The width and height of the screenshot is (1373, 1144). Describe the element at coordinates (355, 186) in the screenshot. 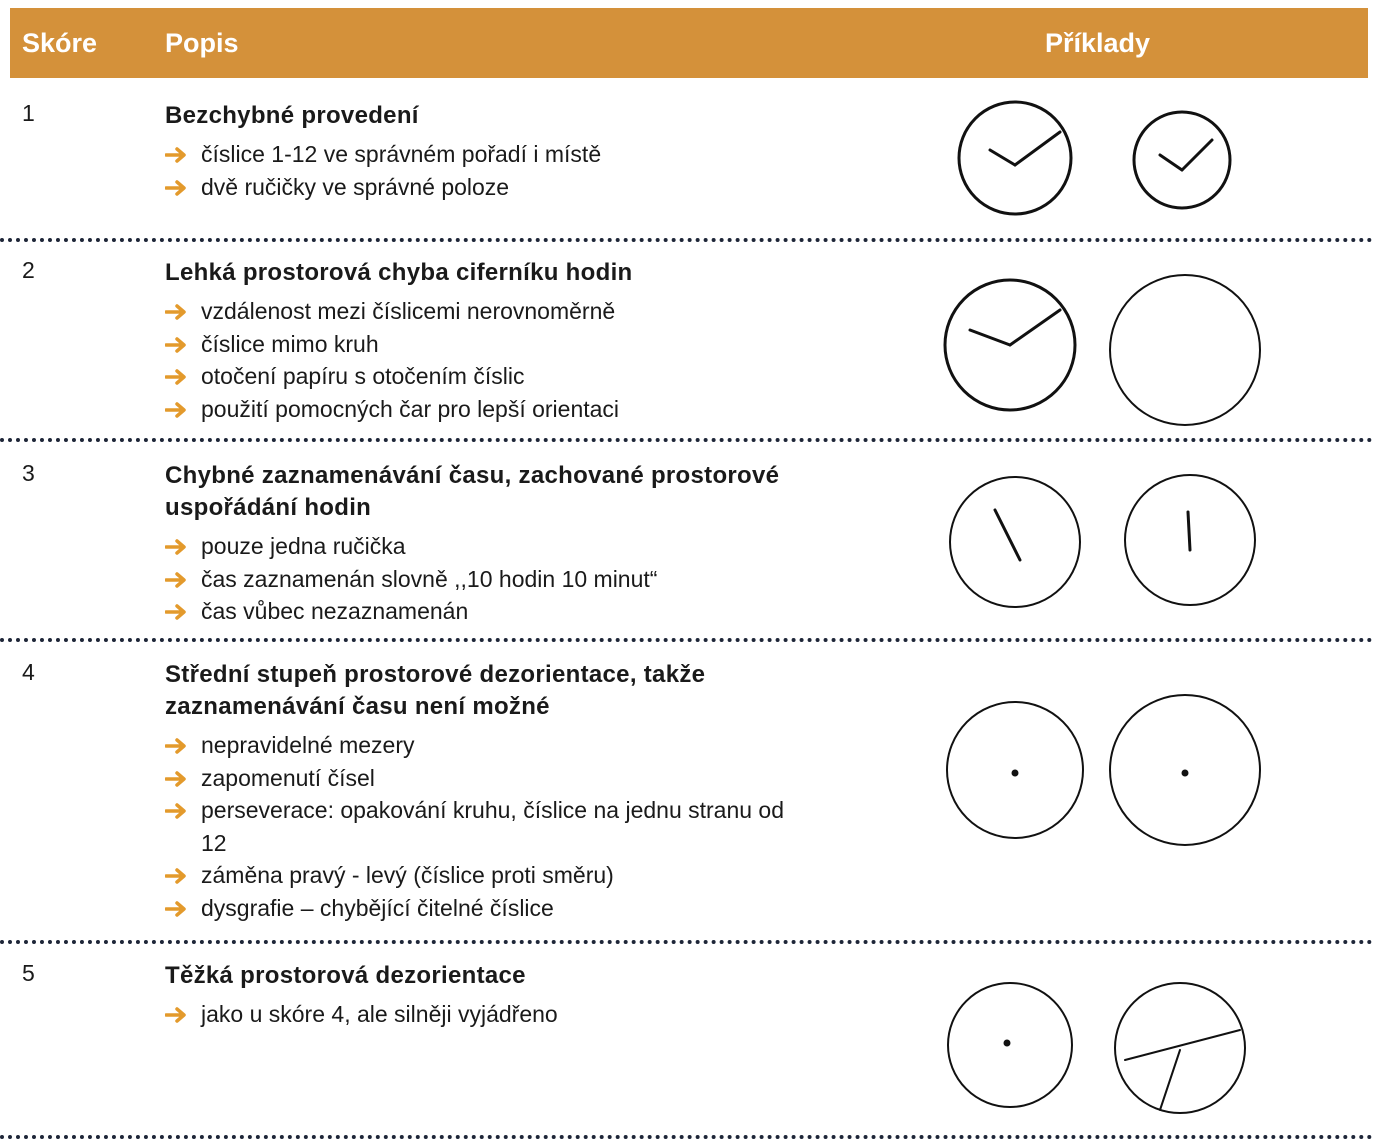

I see `bullet-text: dvě ručičky ve správné poloze` at that location.